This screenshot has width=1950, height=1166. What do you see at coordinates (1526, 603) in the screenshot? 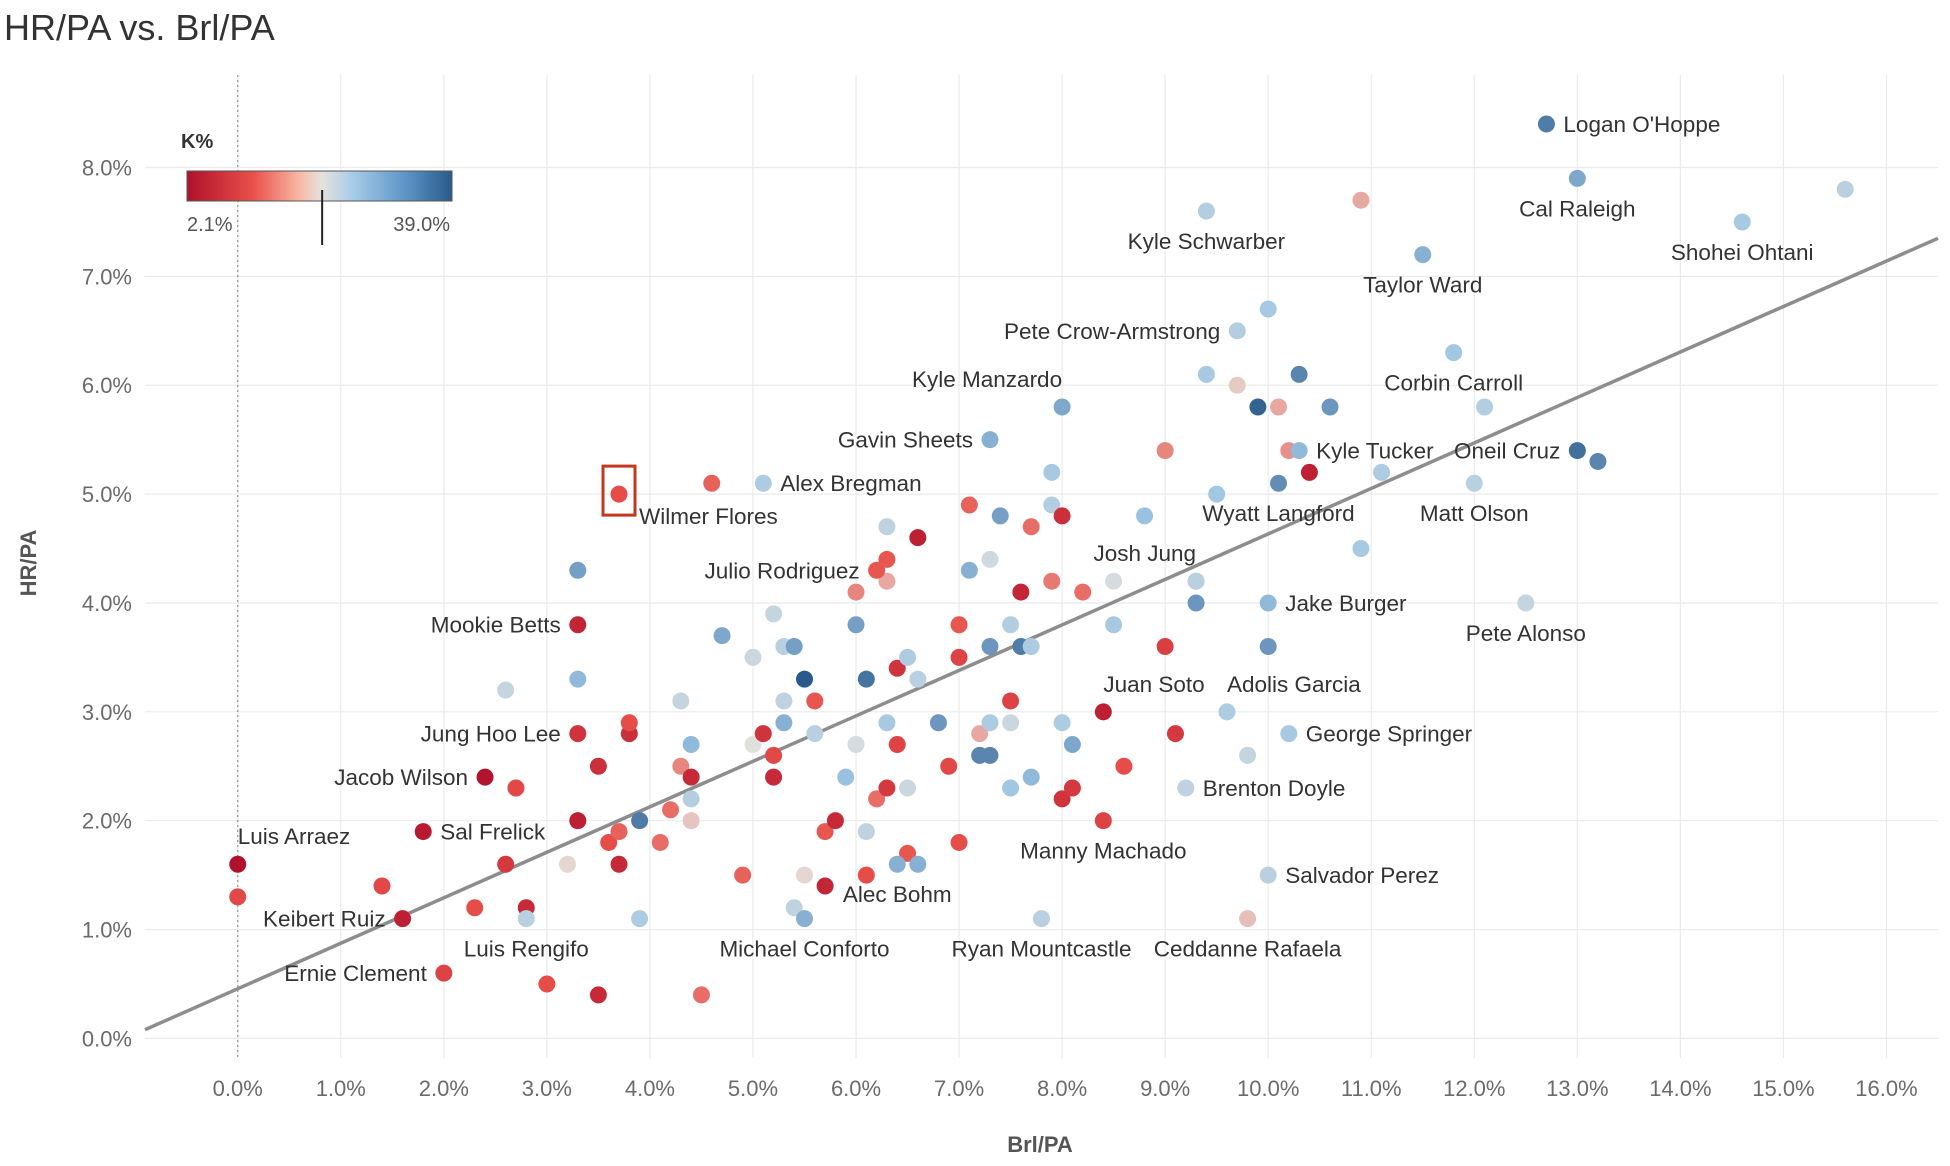
I see `data-point-pete-alonso` at bounding box center [1526, 603].